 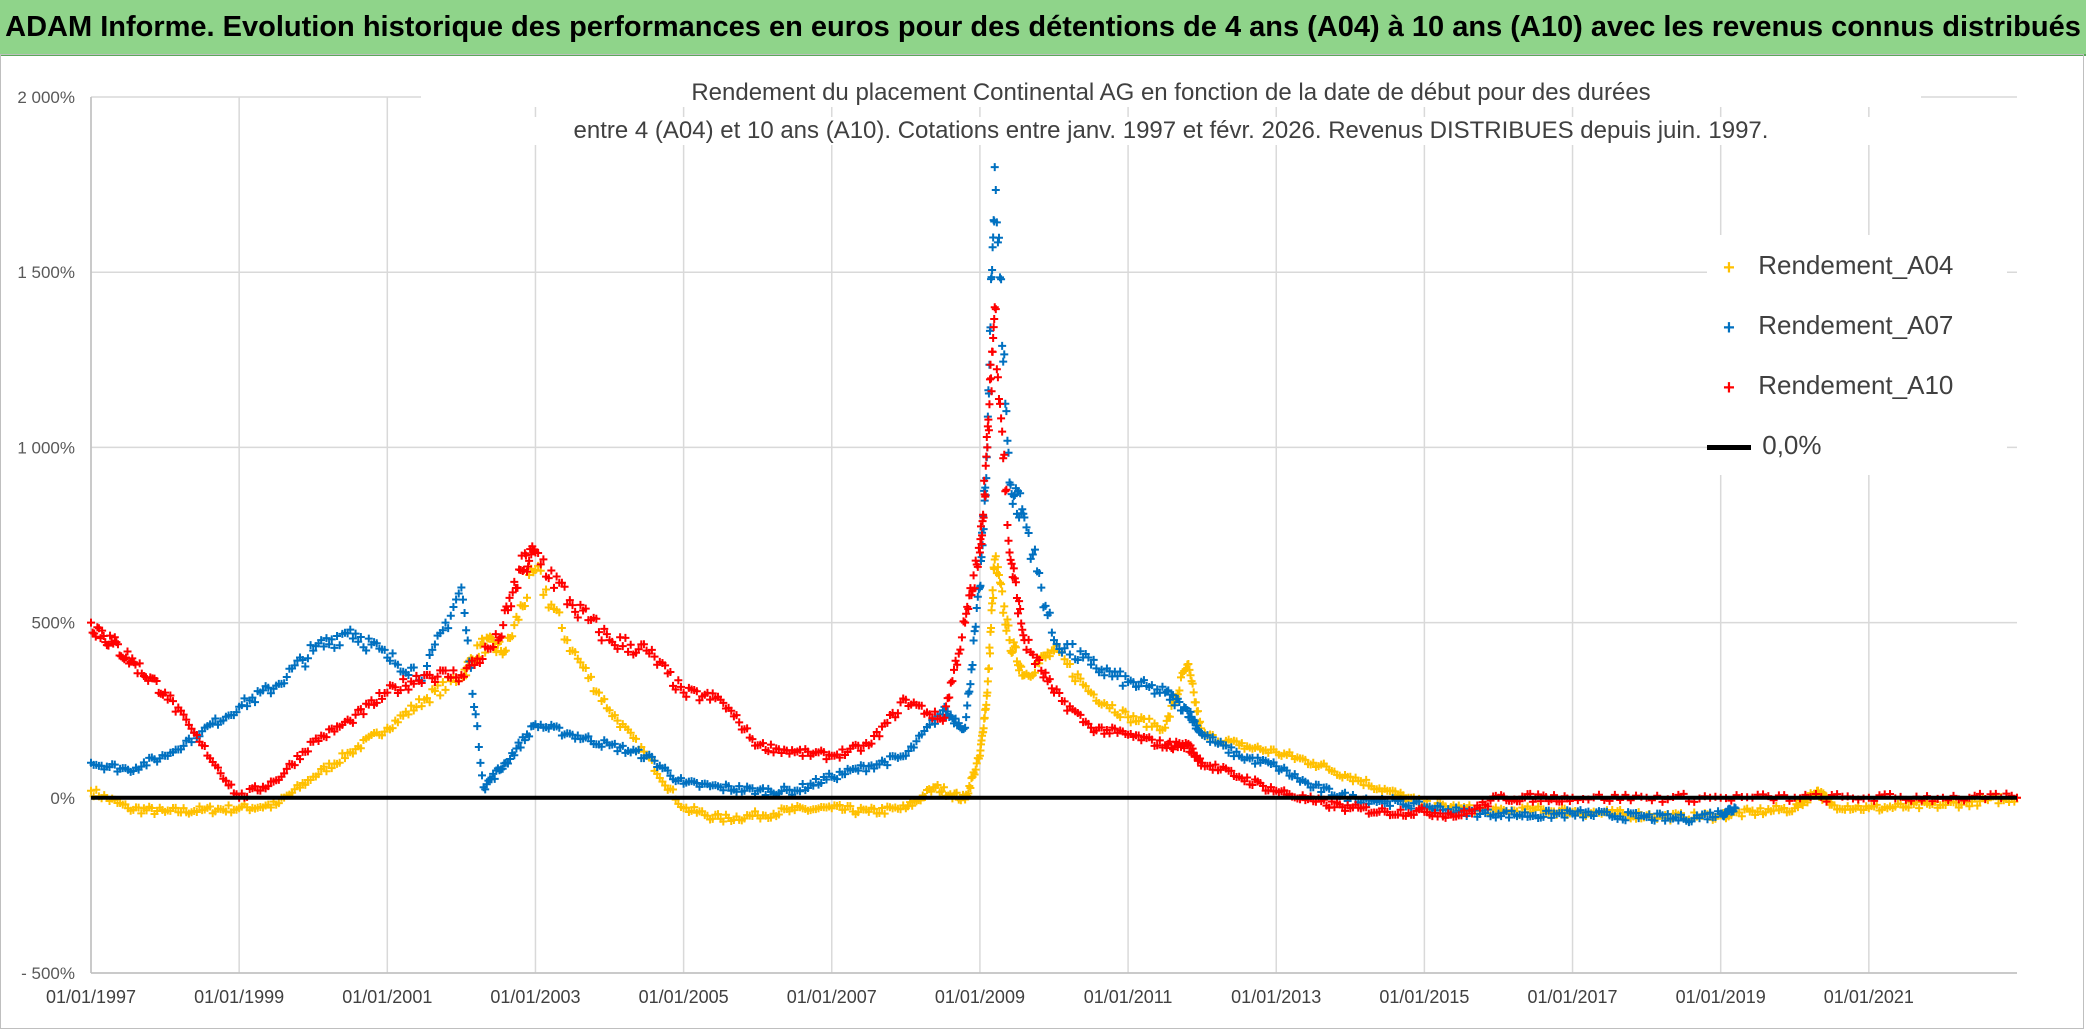 What do you see at coordinates (1830, 265) in the screenshot?
I see `legend-entry-a04: + Rendement_A04` at bounding box center [1830, 265].